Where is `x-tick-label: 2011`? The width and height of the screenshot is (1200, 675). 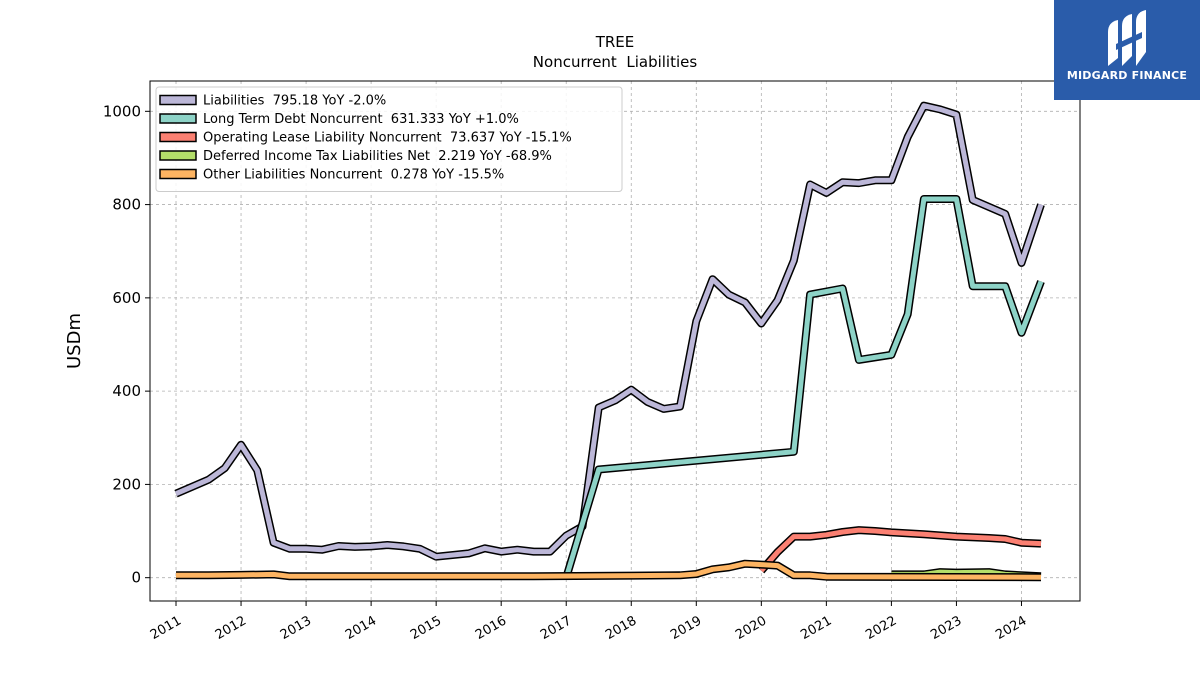
x-tick-label: 2011 is located at coordinates (166, 628).